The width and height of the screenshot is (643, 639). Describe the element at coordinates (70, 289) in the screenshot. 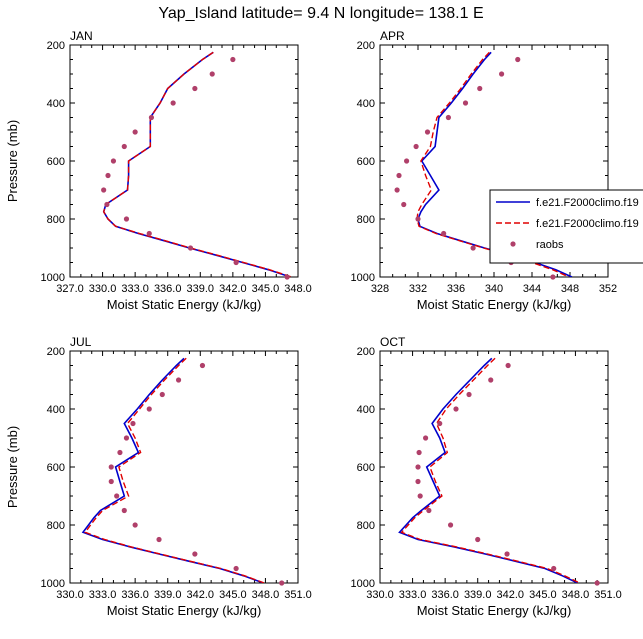

I see `x-tick-label: 327.0` at that location.